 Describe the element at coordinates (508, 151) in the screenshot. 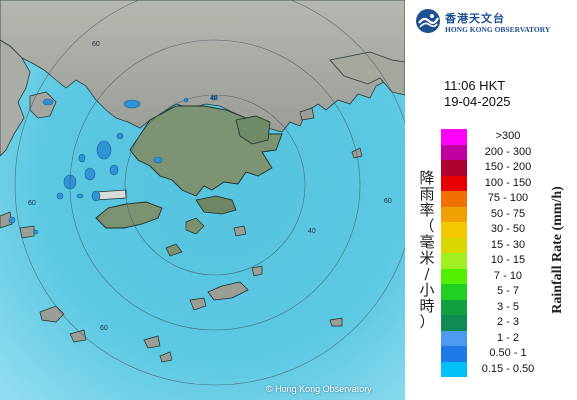

I see `legend-label: 200 - 300` at that location.